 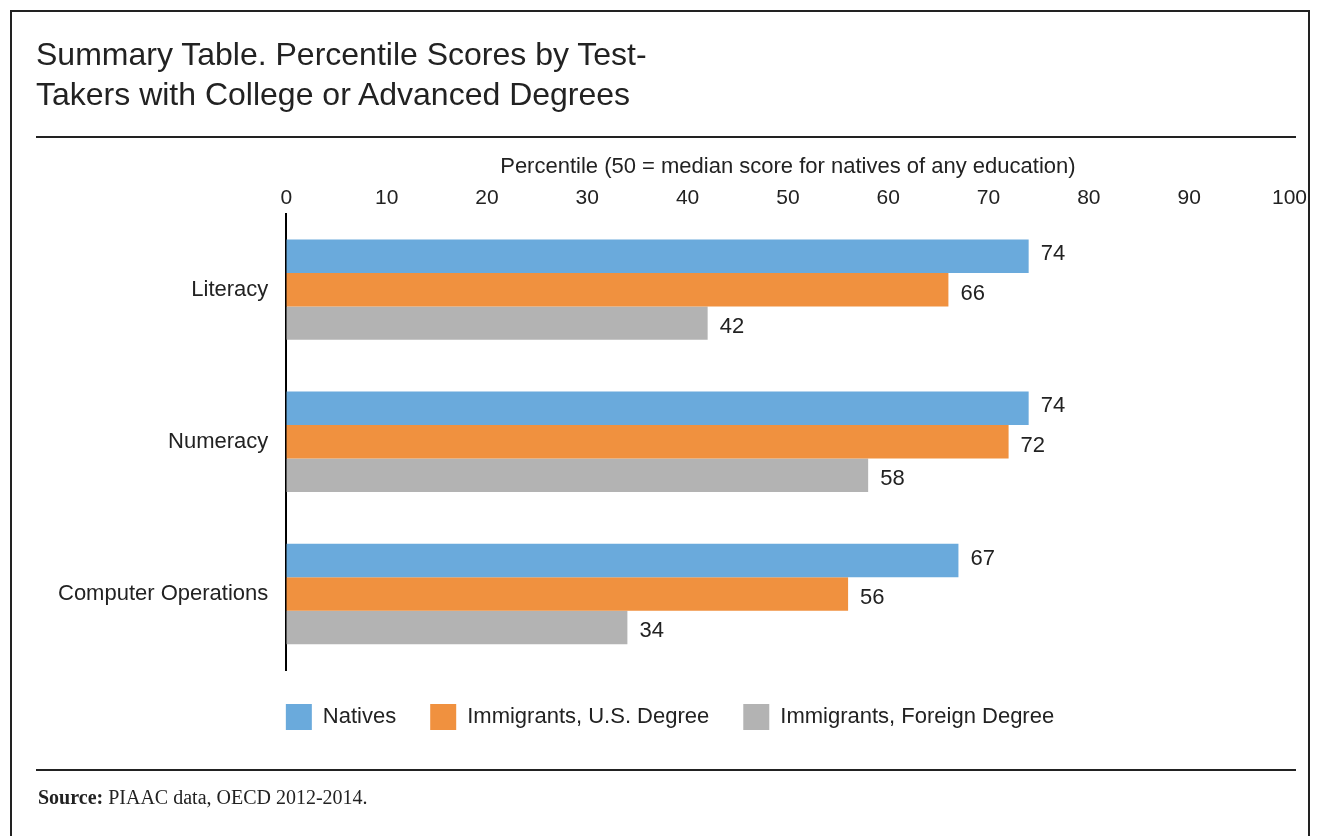 I want to click on x-tick-label: 70, so click(x=988, y=196).